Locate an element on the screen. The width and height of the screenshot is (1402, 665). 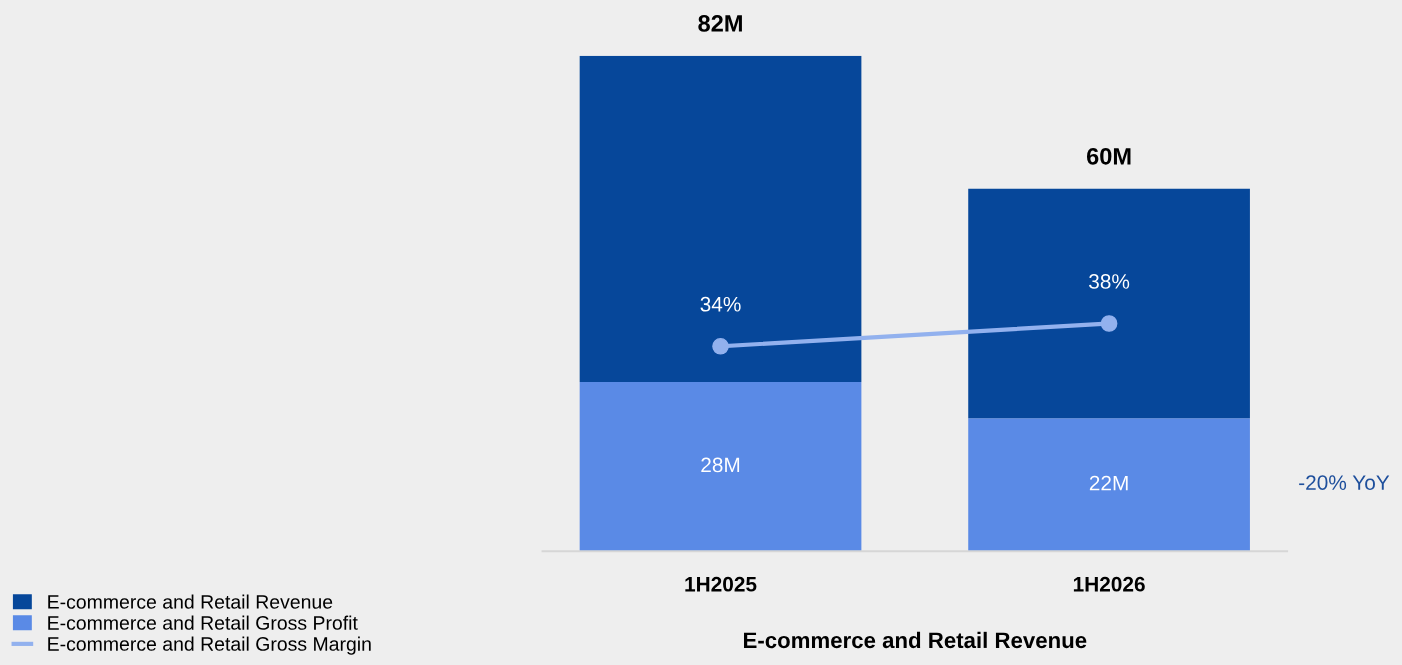
legend-label: E-commerce and Retail Gross Profit is located at coordinates (203, 622).